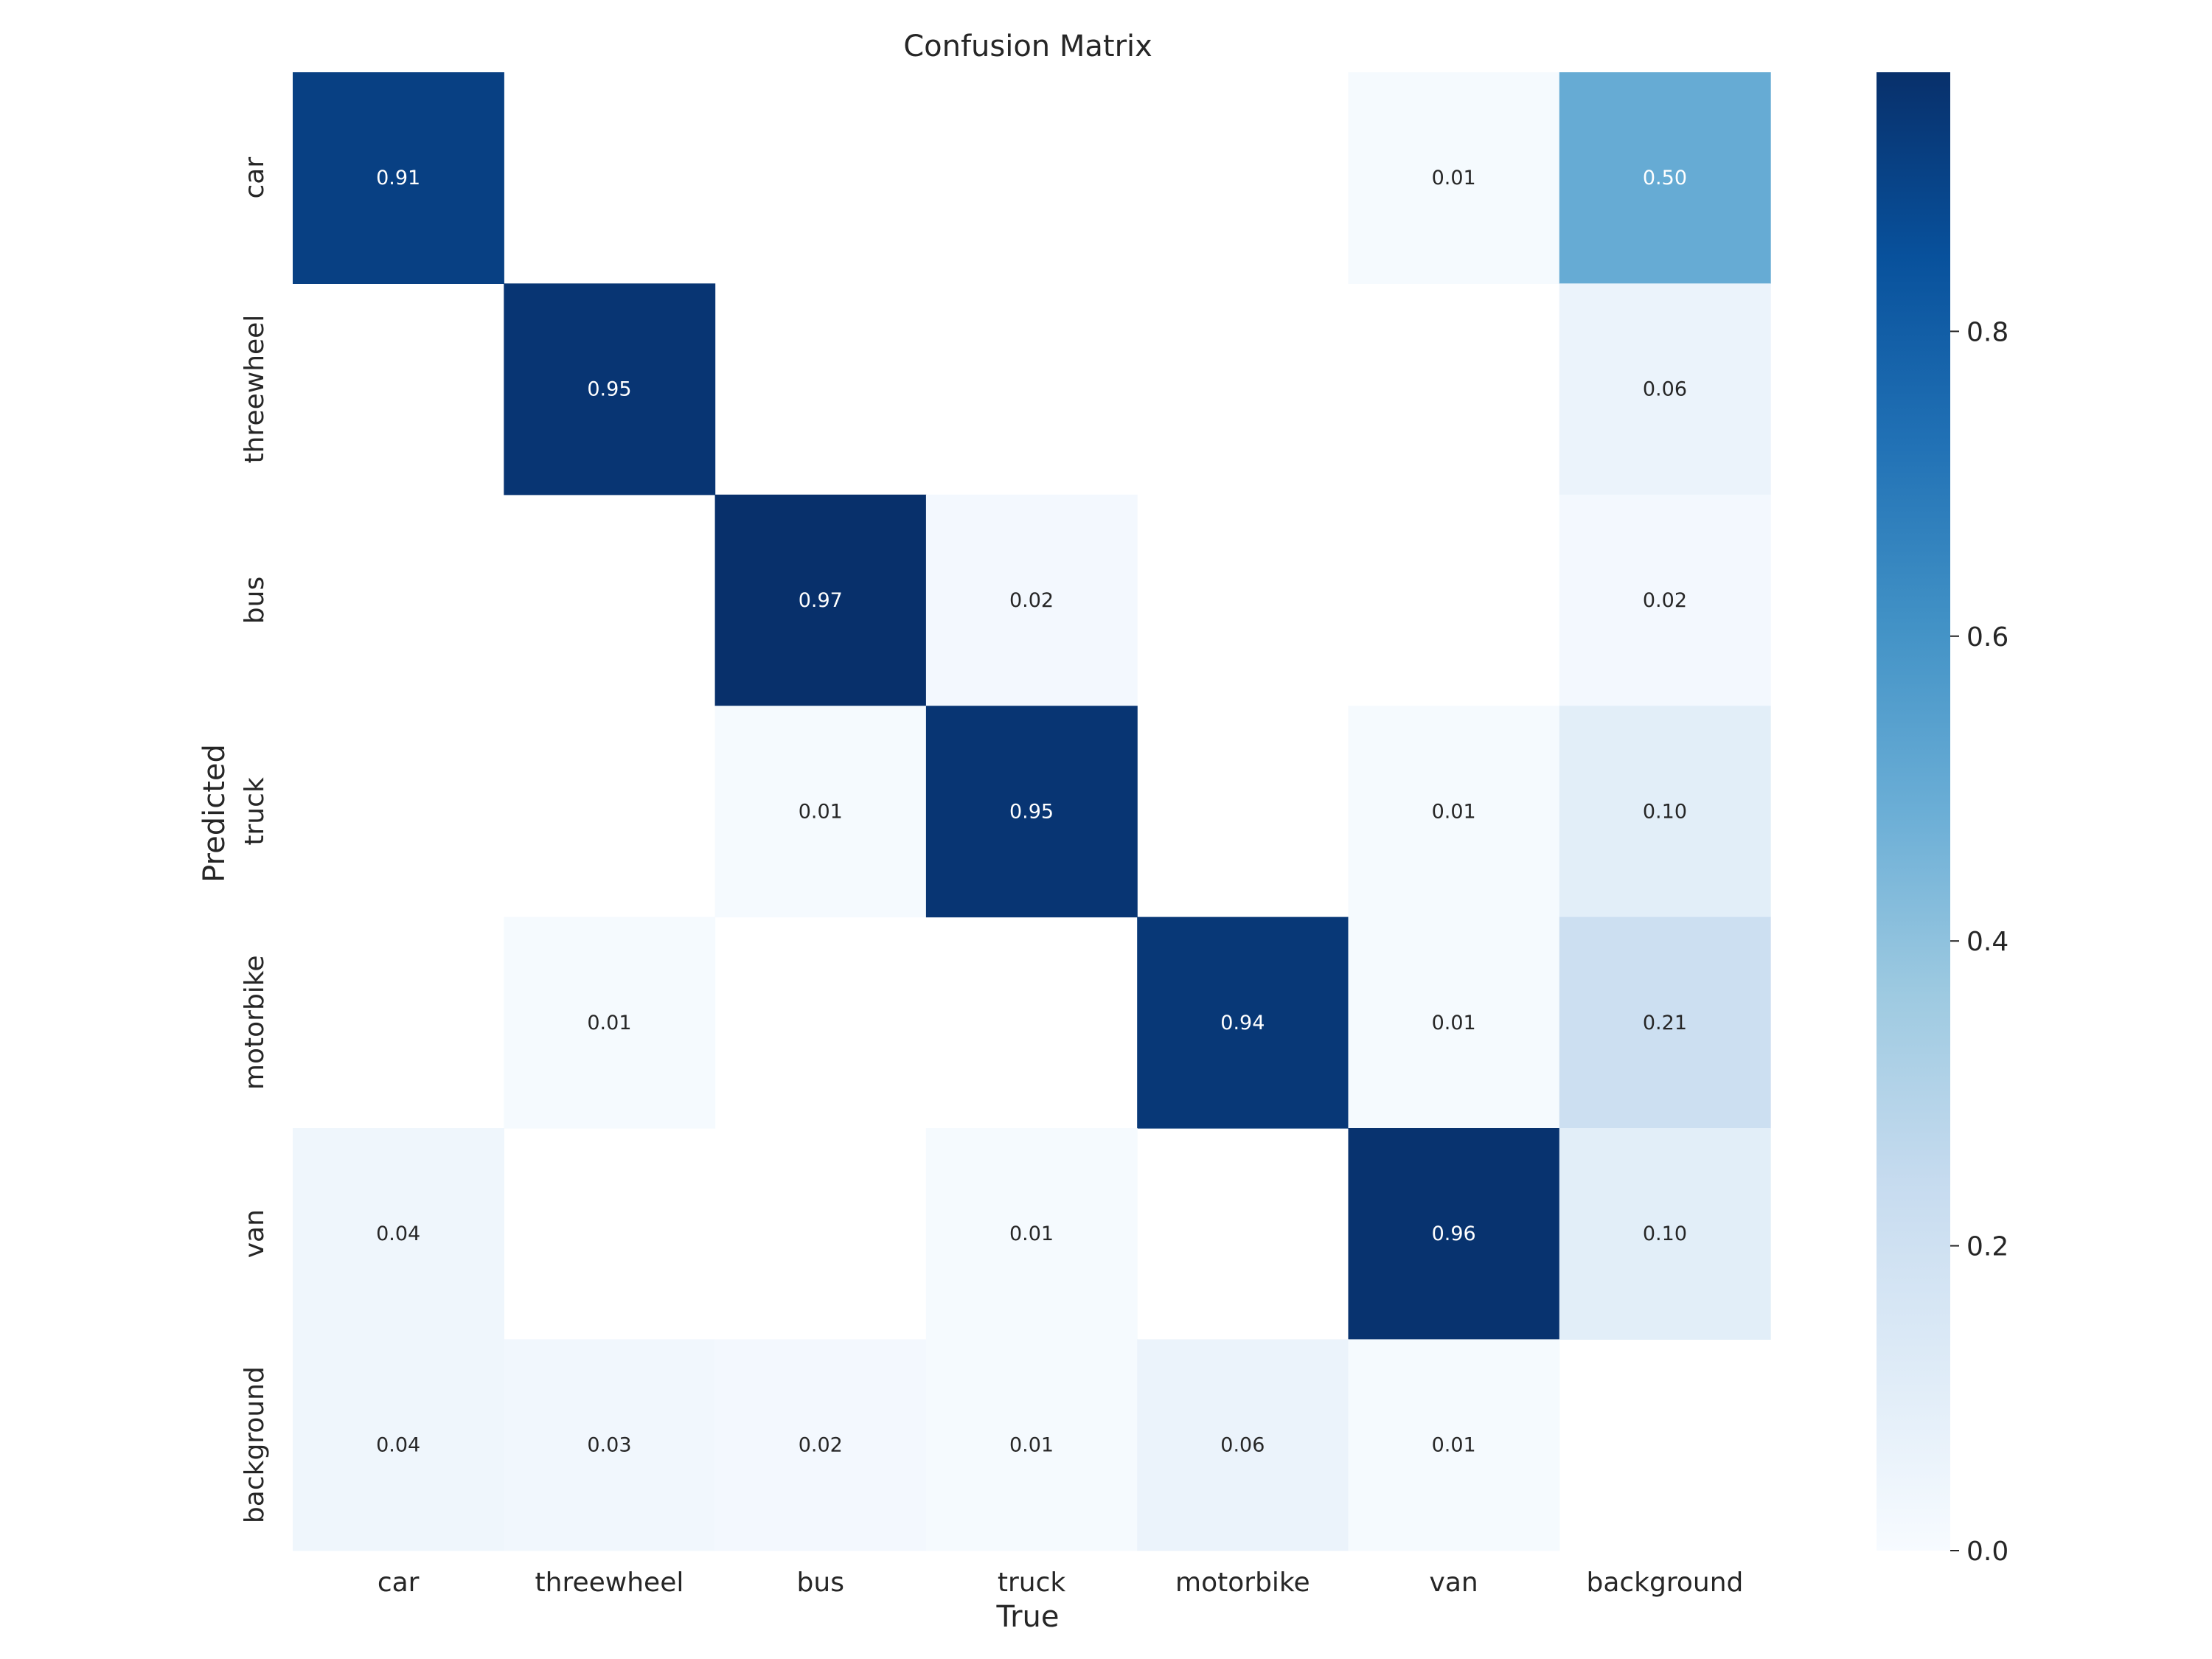  What do you see at coordinates (399, 1583) in the screenshot?
I see `x-tick-label: car` at bounding box center [399, 1583].